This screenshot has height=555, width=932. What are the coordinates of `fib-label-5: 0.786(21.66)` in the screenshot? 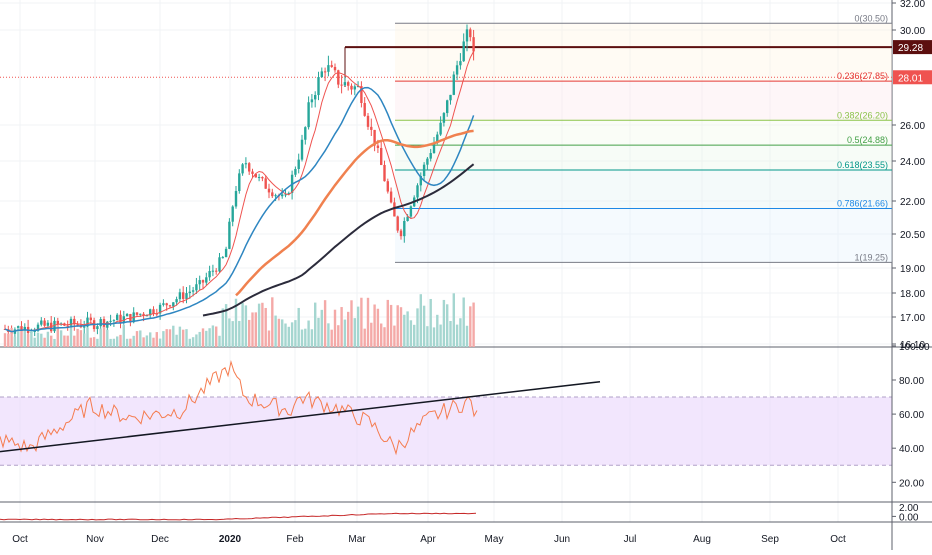 It's located at (862, 203).